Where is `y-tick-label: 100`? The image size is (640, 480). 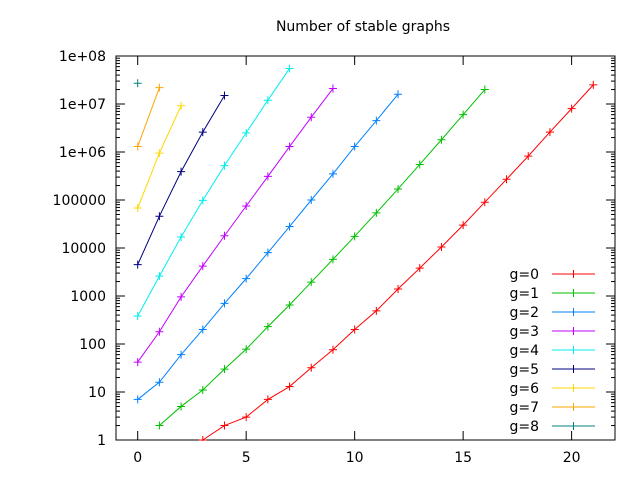
y-tick-label: 100 is located at coordinates (92, 345).